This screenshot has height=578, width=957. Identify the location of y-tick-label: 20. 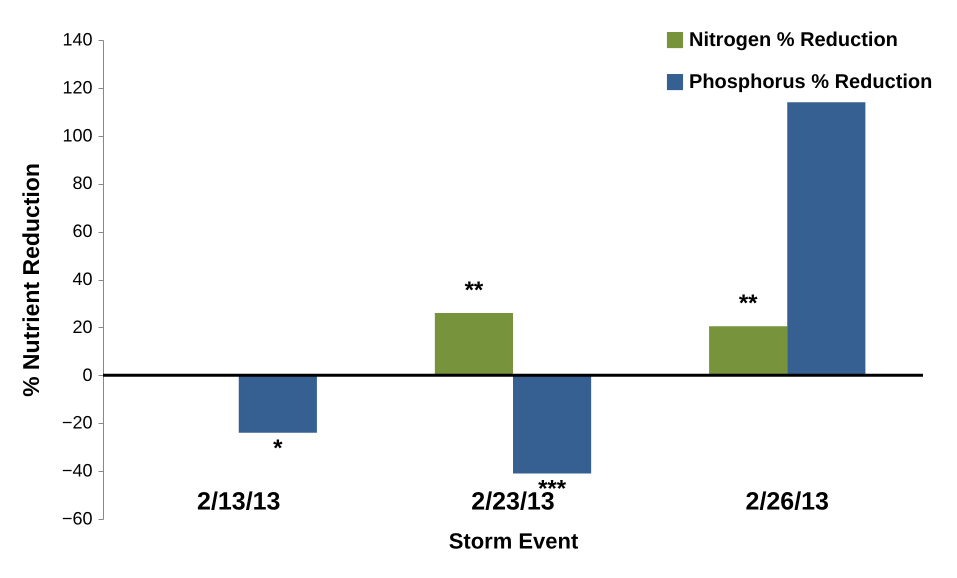
(82, 326).